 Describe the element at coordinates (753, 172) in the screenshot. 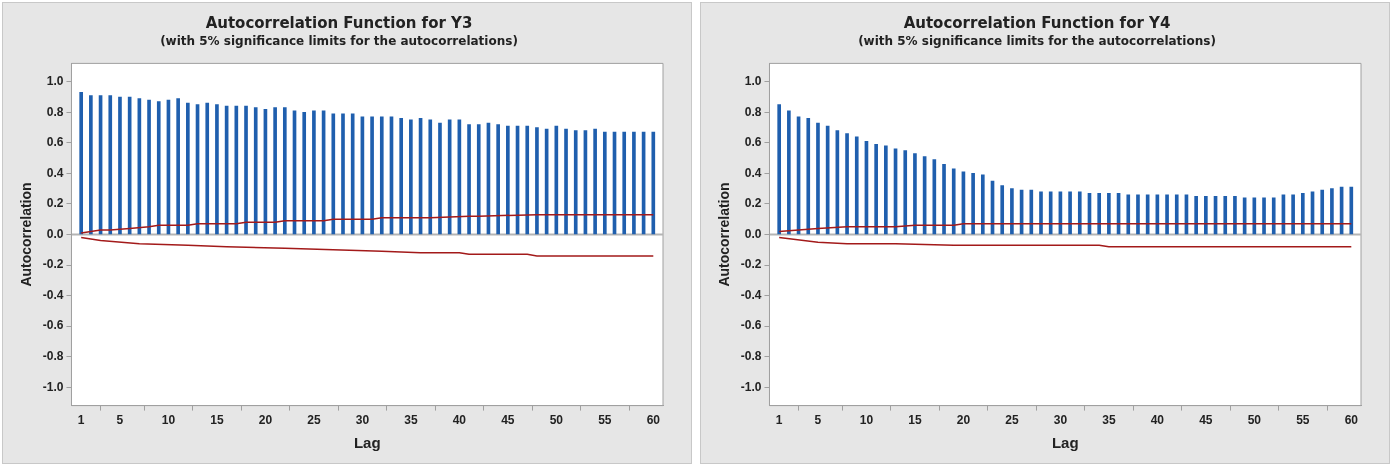

I see `y-tick-label: 0.4` at that location.